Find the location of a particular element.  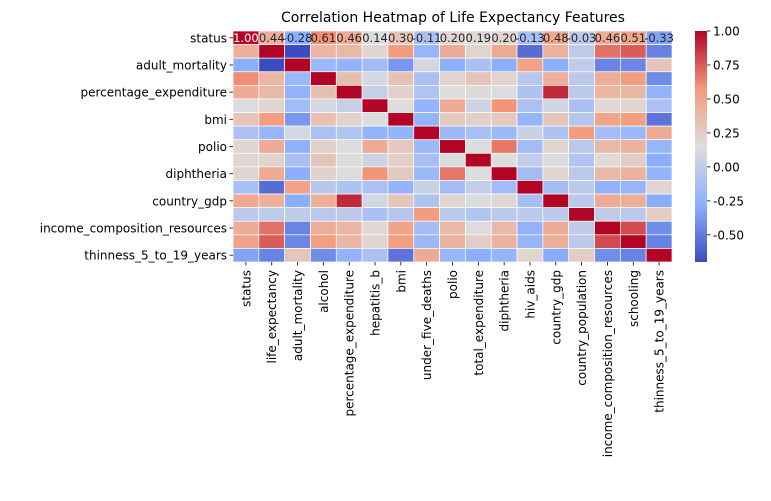

row-tick-label: adult_mortality is located at coordinates (181, 65).